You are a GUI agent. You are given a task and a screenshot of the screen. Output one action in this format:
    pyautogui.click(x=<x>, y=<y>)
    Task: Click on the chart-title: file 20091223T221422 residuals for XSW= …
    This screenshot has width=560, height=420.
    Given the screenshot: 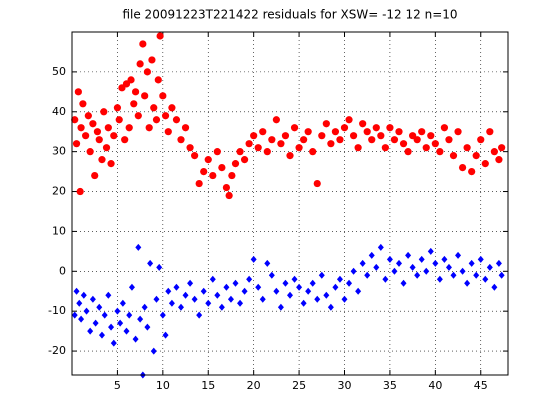 What is the action you would take?
    pyautogui.click(x=289, y=15)
    